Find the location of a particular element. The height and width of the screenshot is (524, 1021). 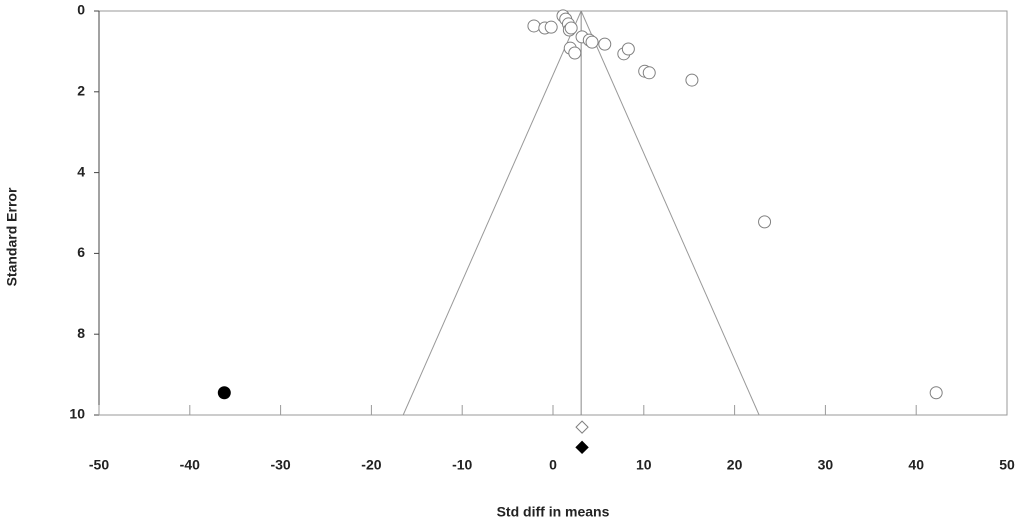

x-tick-label: 0 is located at coordinates (553, 465).